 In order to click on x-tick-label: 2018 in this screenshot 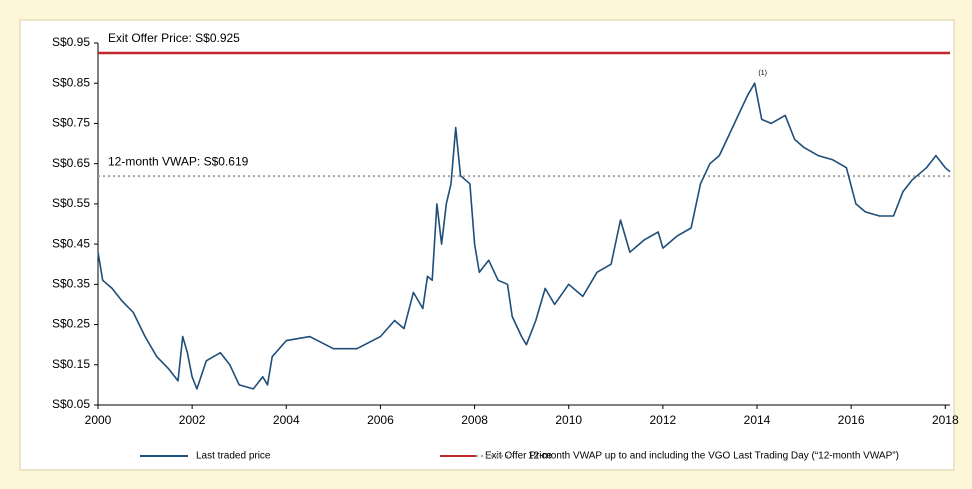, I will do `click(945, 420)`.